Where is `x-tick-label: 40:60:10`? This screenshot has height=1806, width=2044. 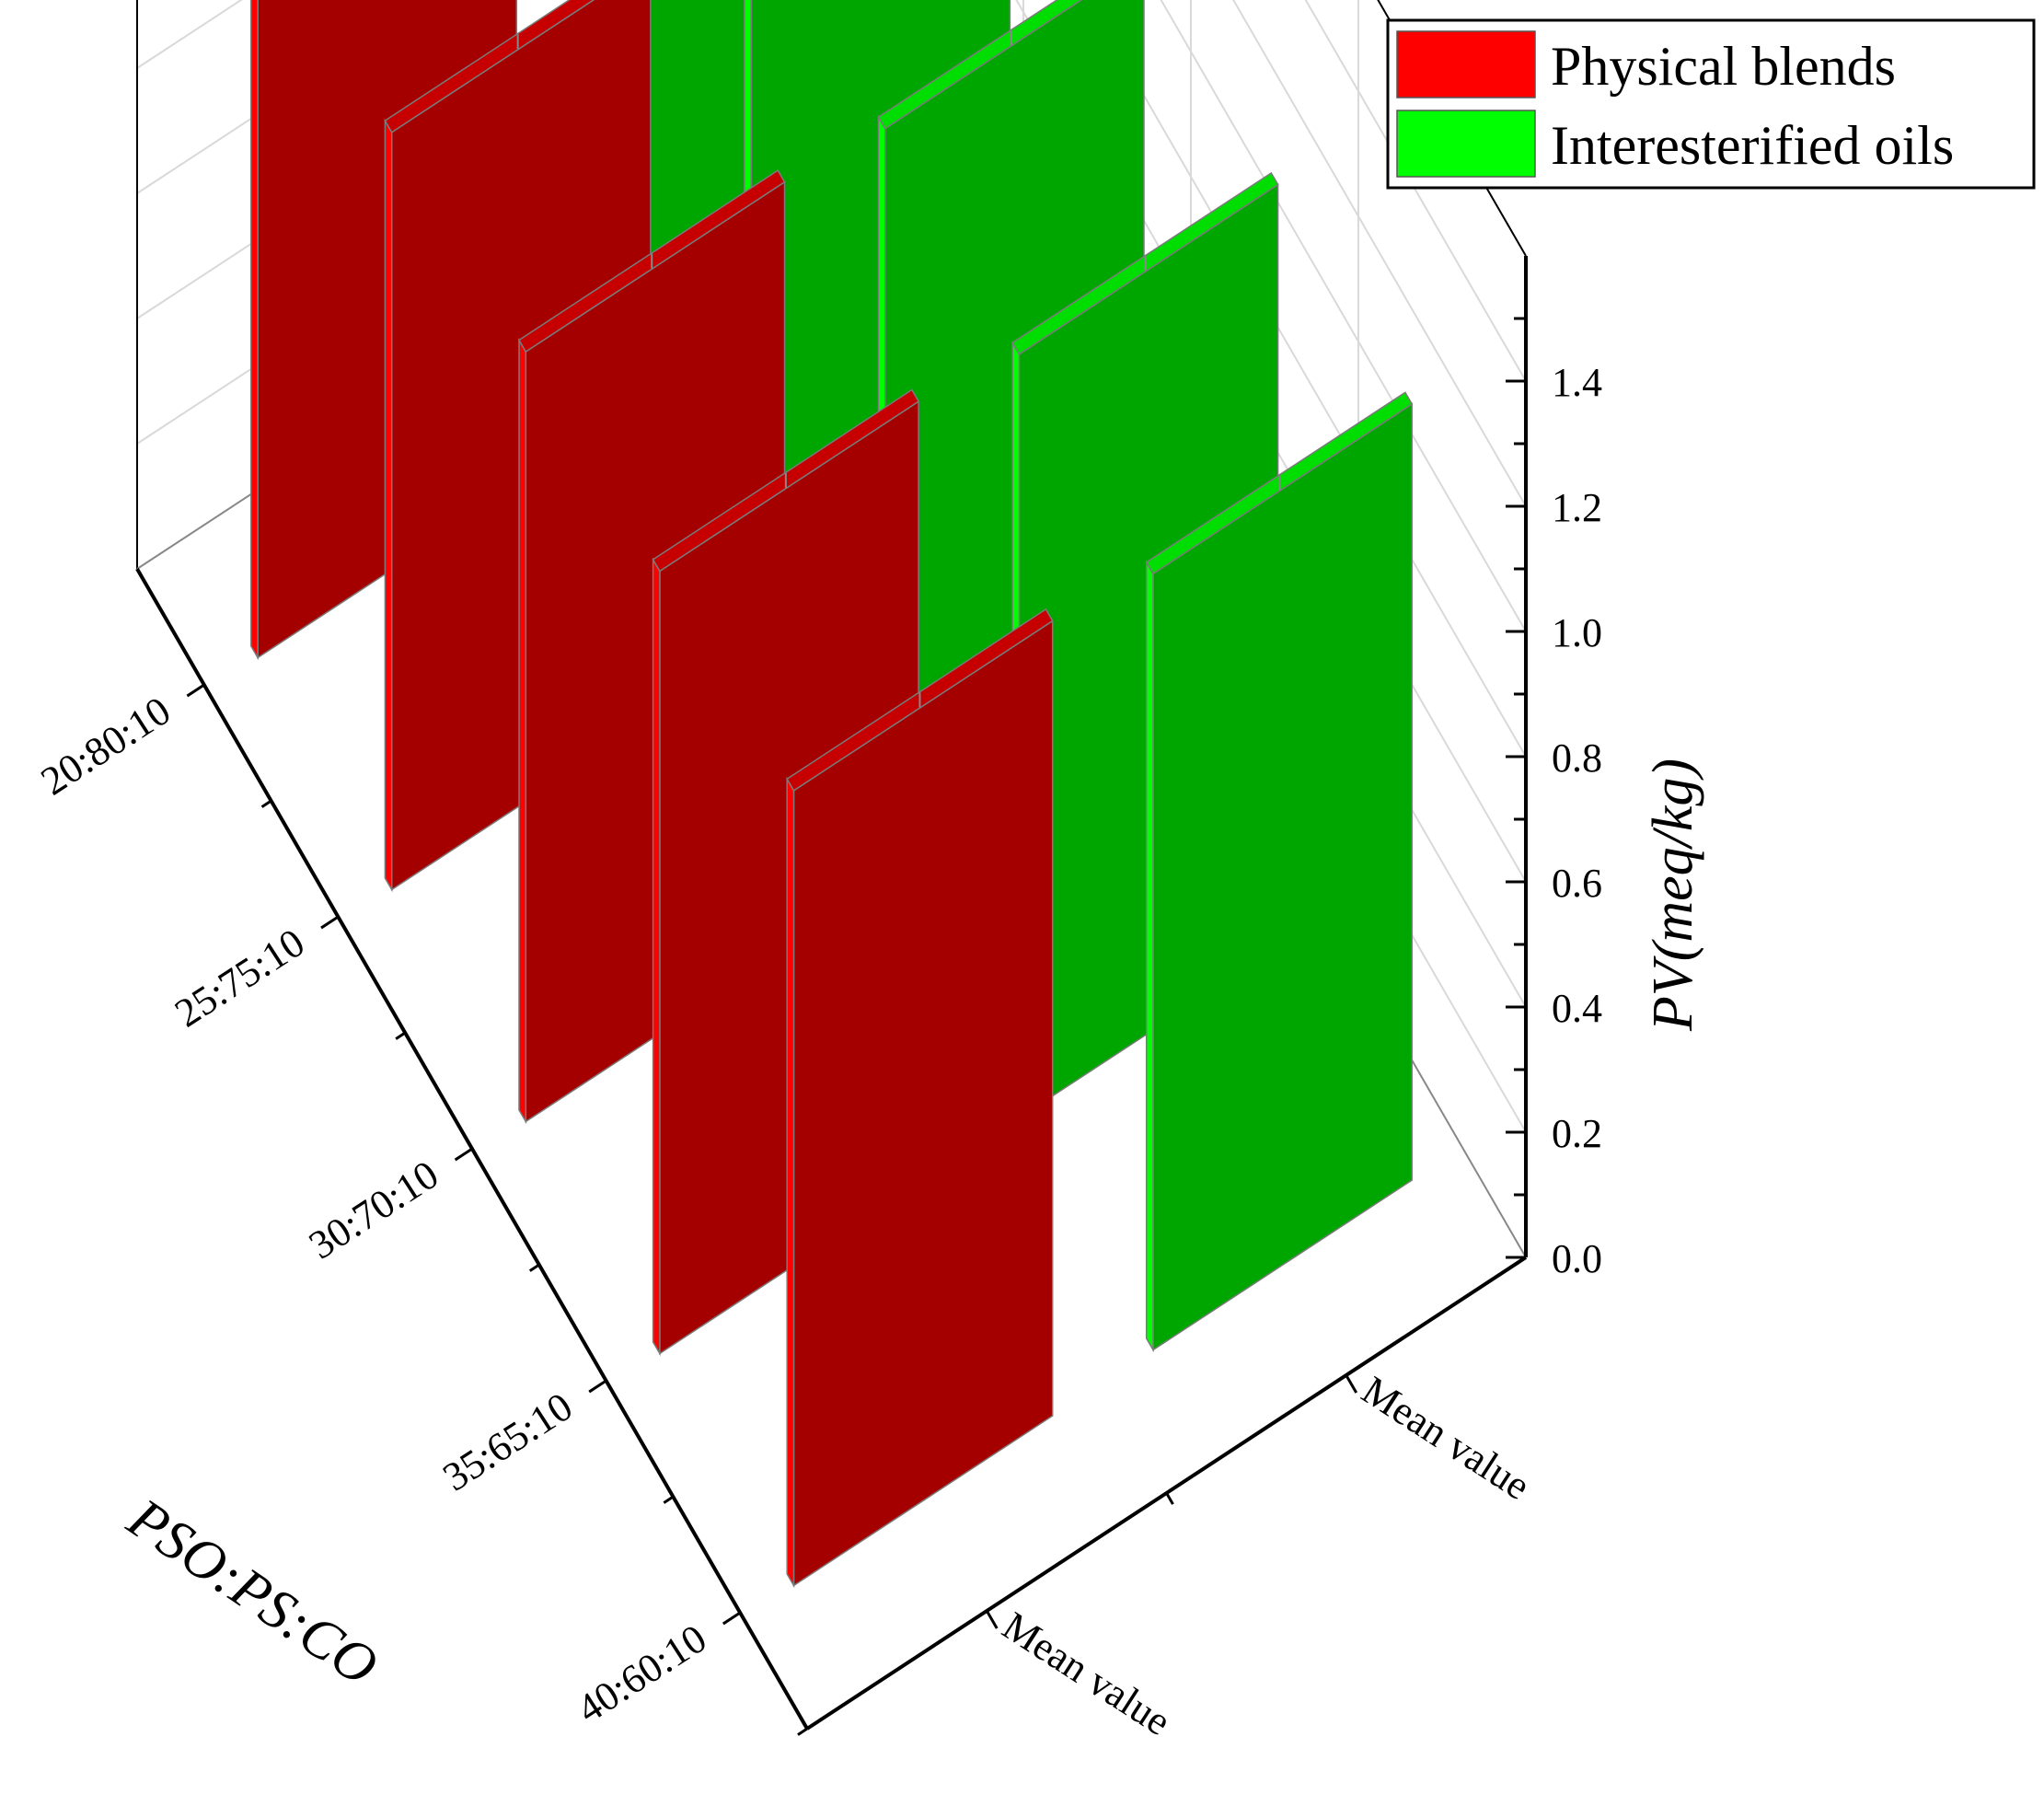 x-tick-label: 40:60:10 is located at coordinates (641, 1673).